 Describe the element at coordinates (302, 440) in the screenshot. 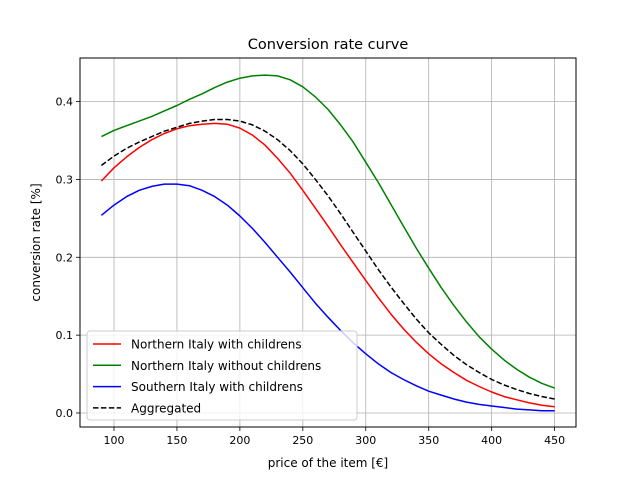

I see `x-tick-label: 250` at that location.